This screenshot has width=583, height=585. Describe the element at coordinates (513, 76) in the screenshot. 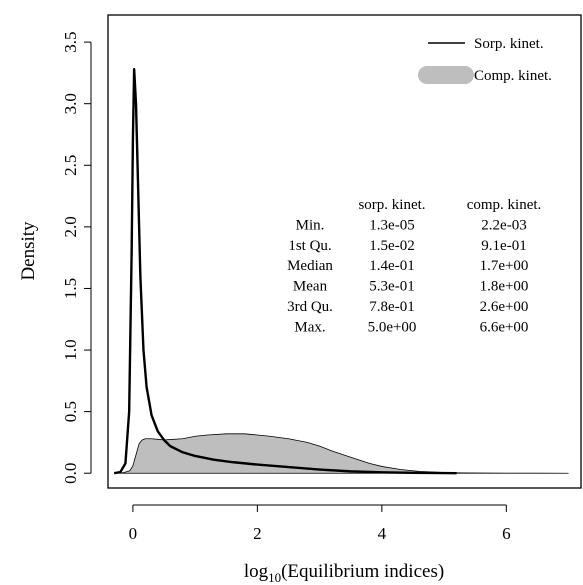

I see `legend-label: Comp. kinet.` at that location.